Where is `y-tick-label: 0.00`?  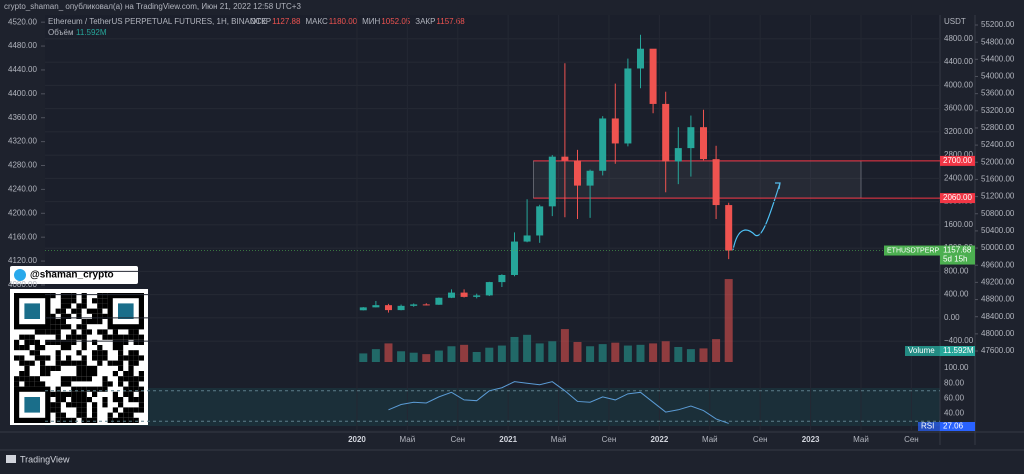 y-tick-label: 0.00 is located at coordinates (952, 317).